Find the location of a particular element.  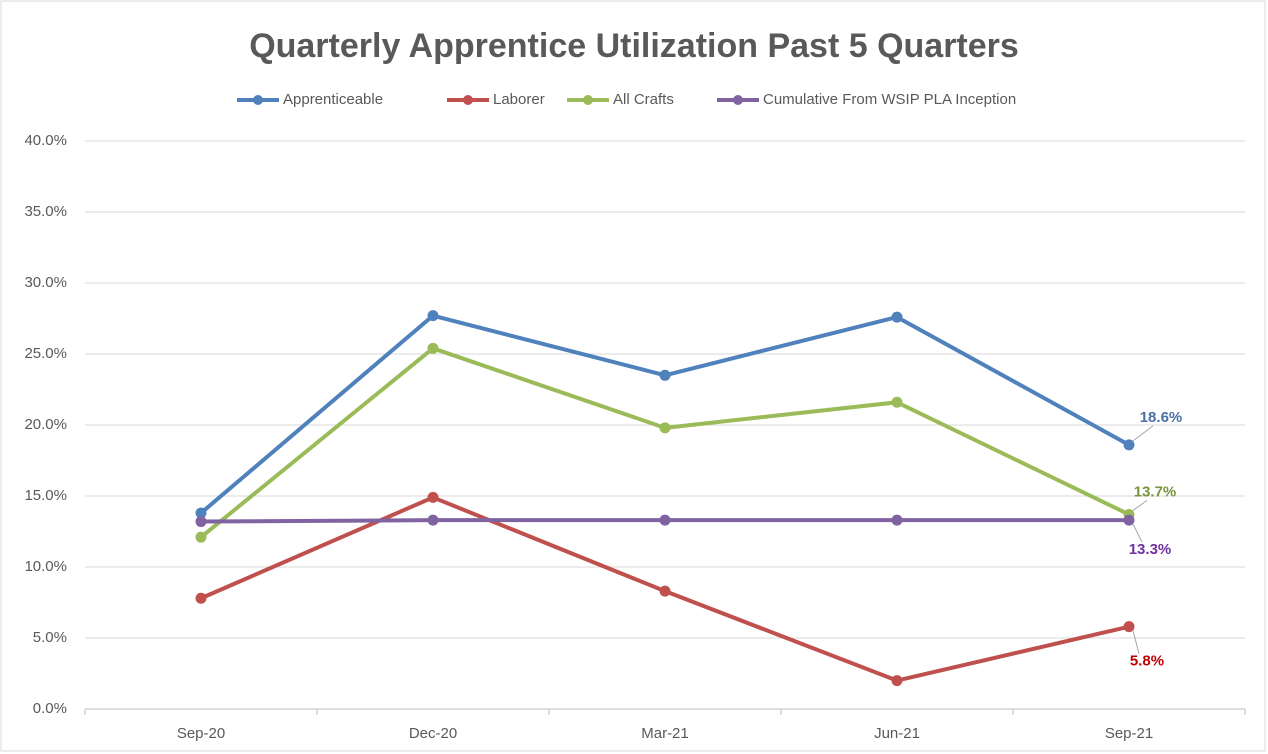

y-tick-label: 10.0% is located at coordinates (45, 566).